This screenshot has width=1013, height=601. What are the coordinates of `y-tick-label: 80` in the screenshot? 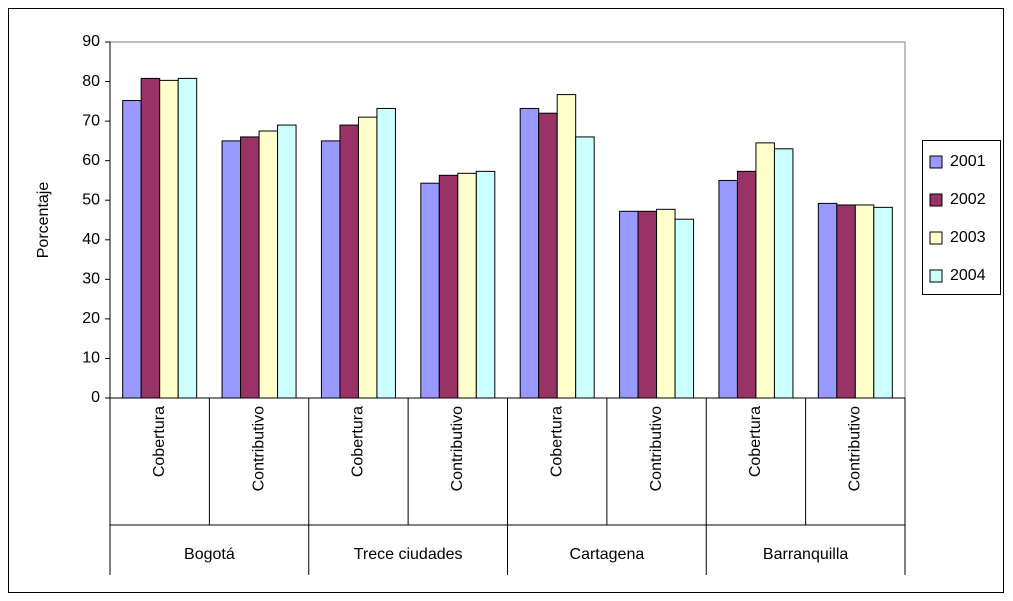 It's located at (91, 81).